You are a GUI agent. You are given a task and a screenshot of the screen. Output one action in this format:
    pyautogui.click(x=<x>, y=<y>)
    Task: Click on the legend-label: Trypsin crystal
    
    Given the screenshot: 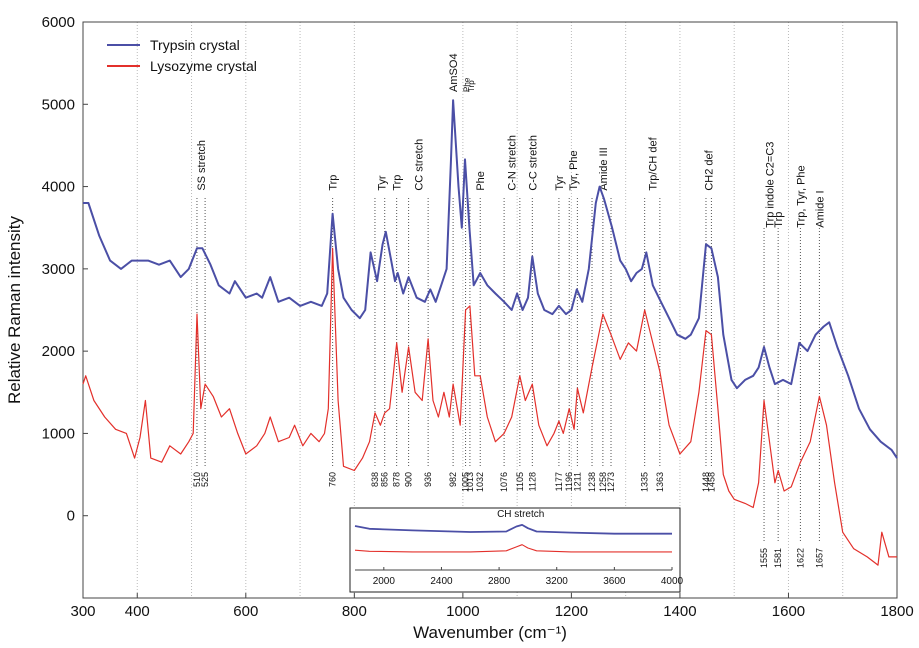 What is the action you would take?
    pyautogui.click(x=195, y=45)
    